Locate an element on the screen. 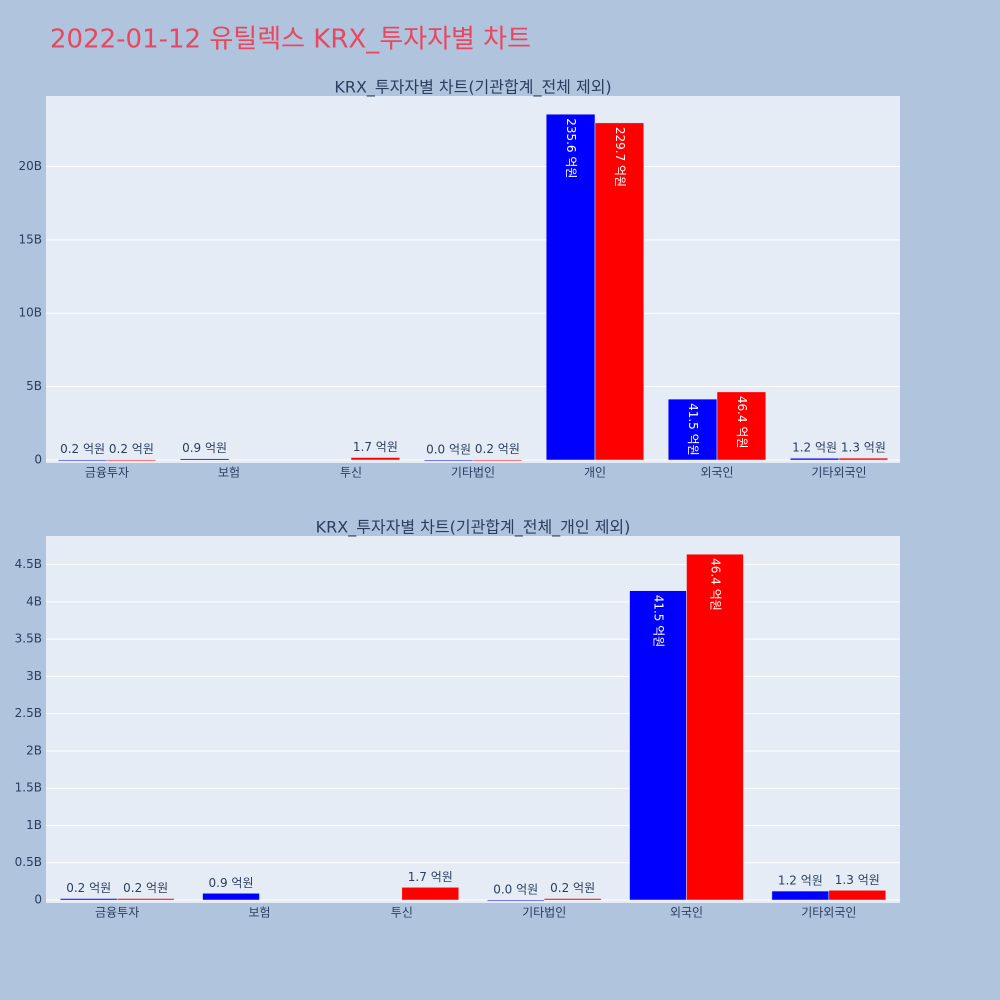 Image resolution: width=1000 pixels, height=1000 pixels. y-tick-label: 3B is located at coordinates (34, 676).